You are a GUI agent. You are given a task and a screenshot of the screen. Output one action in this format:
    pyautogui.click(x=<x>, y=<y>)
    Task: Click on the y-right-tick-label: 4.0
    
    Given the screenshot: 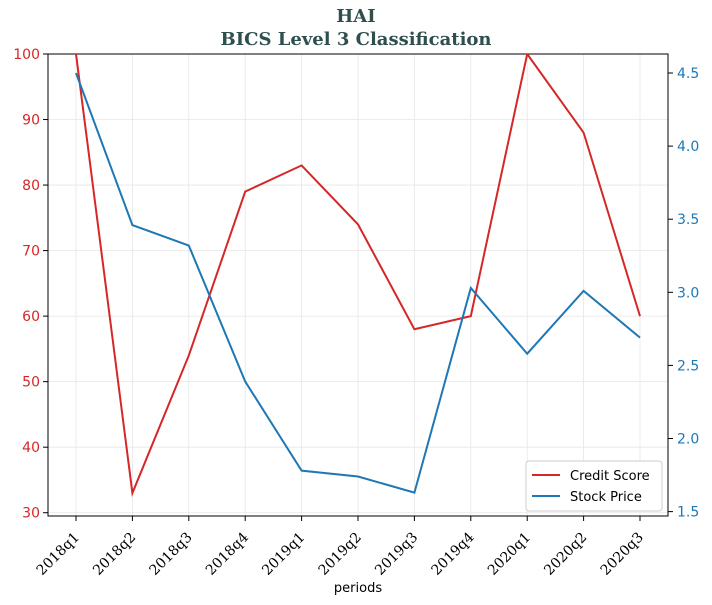 What is the action you would take?
    pyautogui.click(x=688, y=147)
    